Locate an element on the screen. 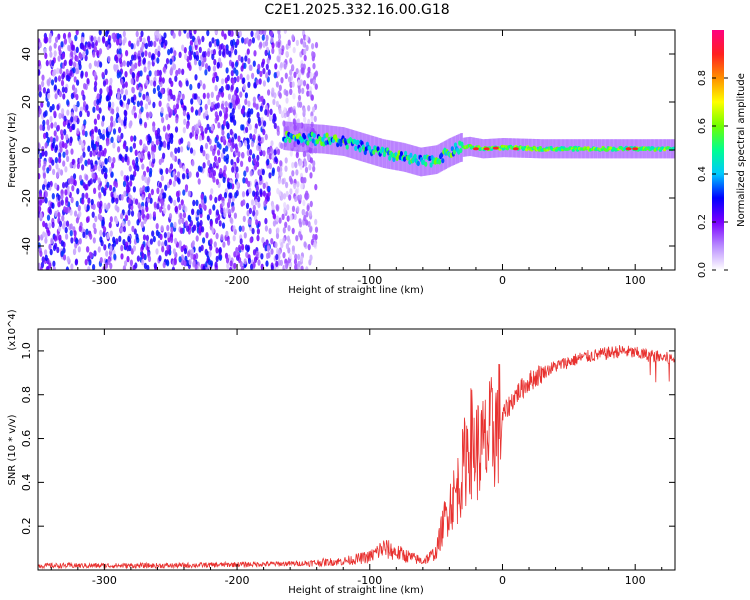 The height and width of the screenshot is (600, 750). y-tick-label: -20 is located at coordinates (26, 198).